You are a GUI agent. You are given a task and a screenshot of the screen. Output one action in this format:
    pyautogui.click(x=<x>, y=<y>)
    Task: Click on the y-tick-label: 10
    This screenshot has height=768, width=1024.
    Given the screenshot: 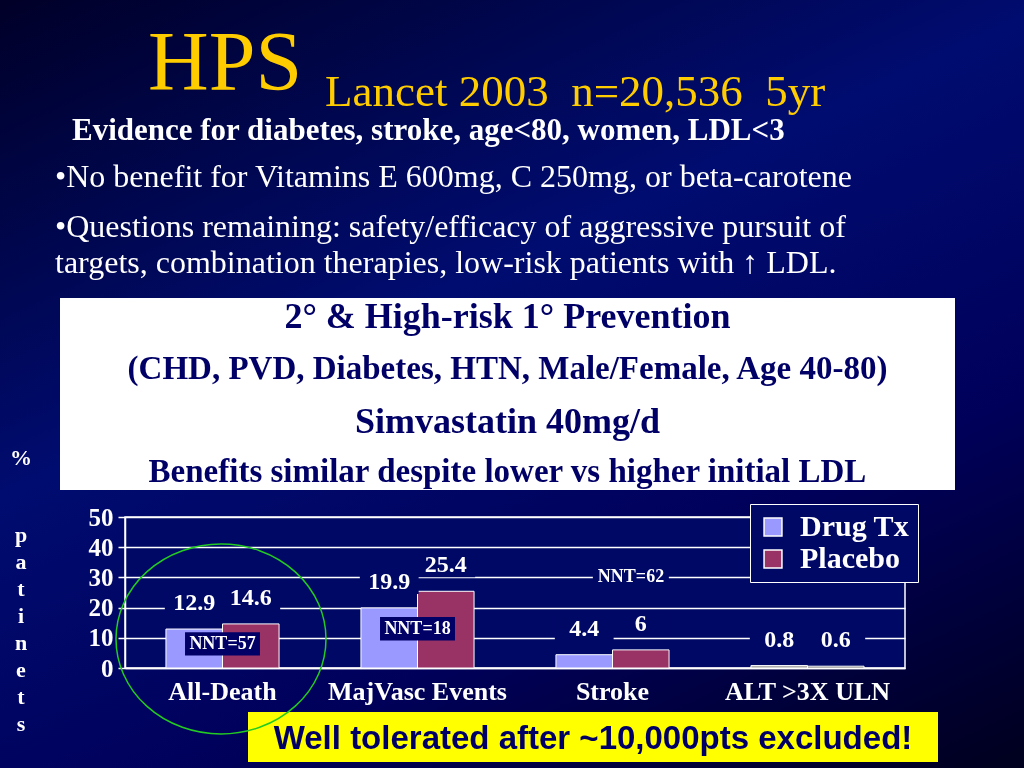 What is the action you would take?
    pyautogui.click(x=101, y=638)
    